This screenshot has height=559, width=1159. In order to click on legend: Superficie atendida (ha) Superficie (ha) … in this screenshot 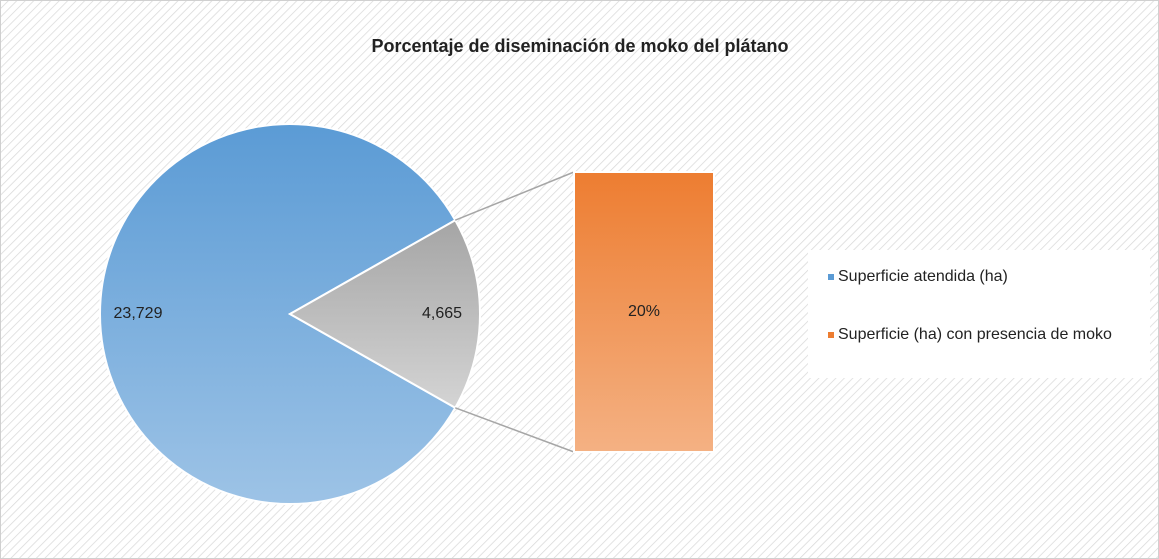, I will do `click(979, 314)`.